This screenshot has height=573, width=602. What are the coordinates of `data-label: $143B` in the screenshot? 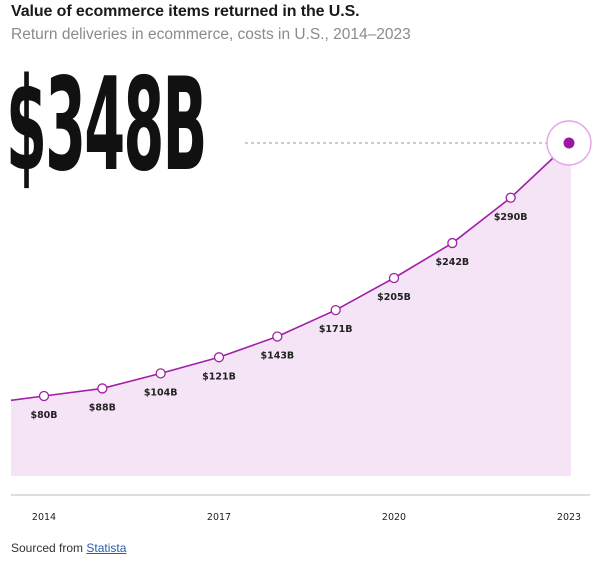 It's located at (277, 356).